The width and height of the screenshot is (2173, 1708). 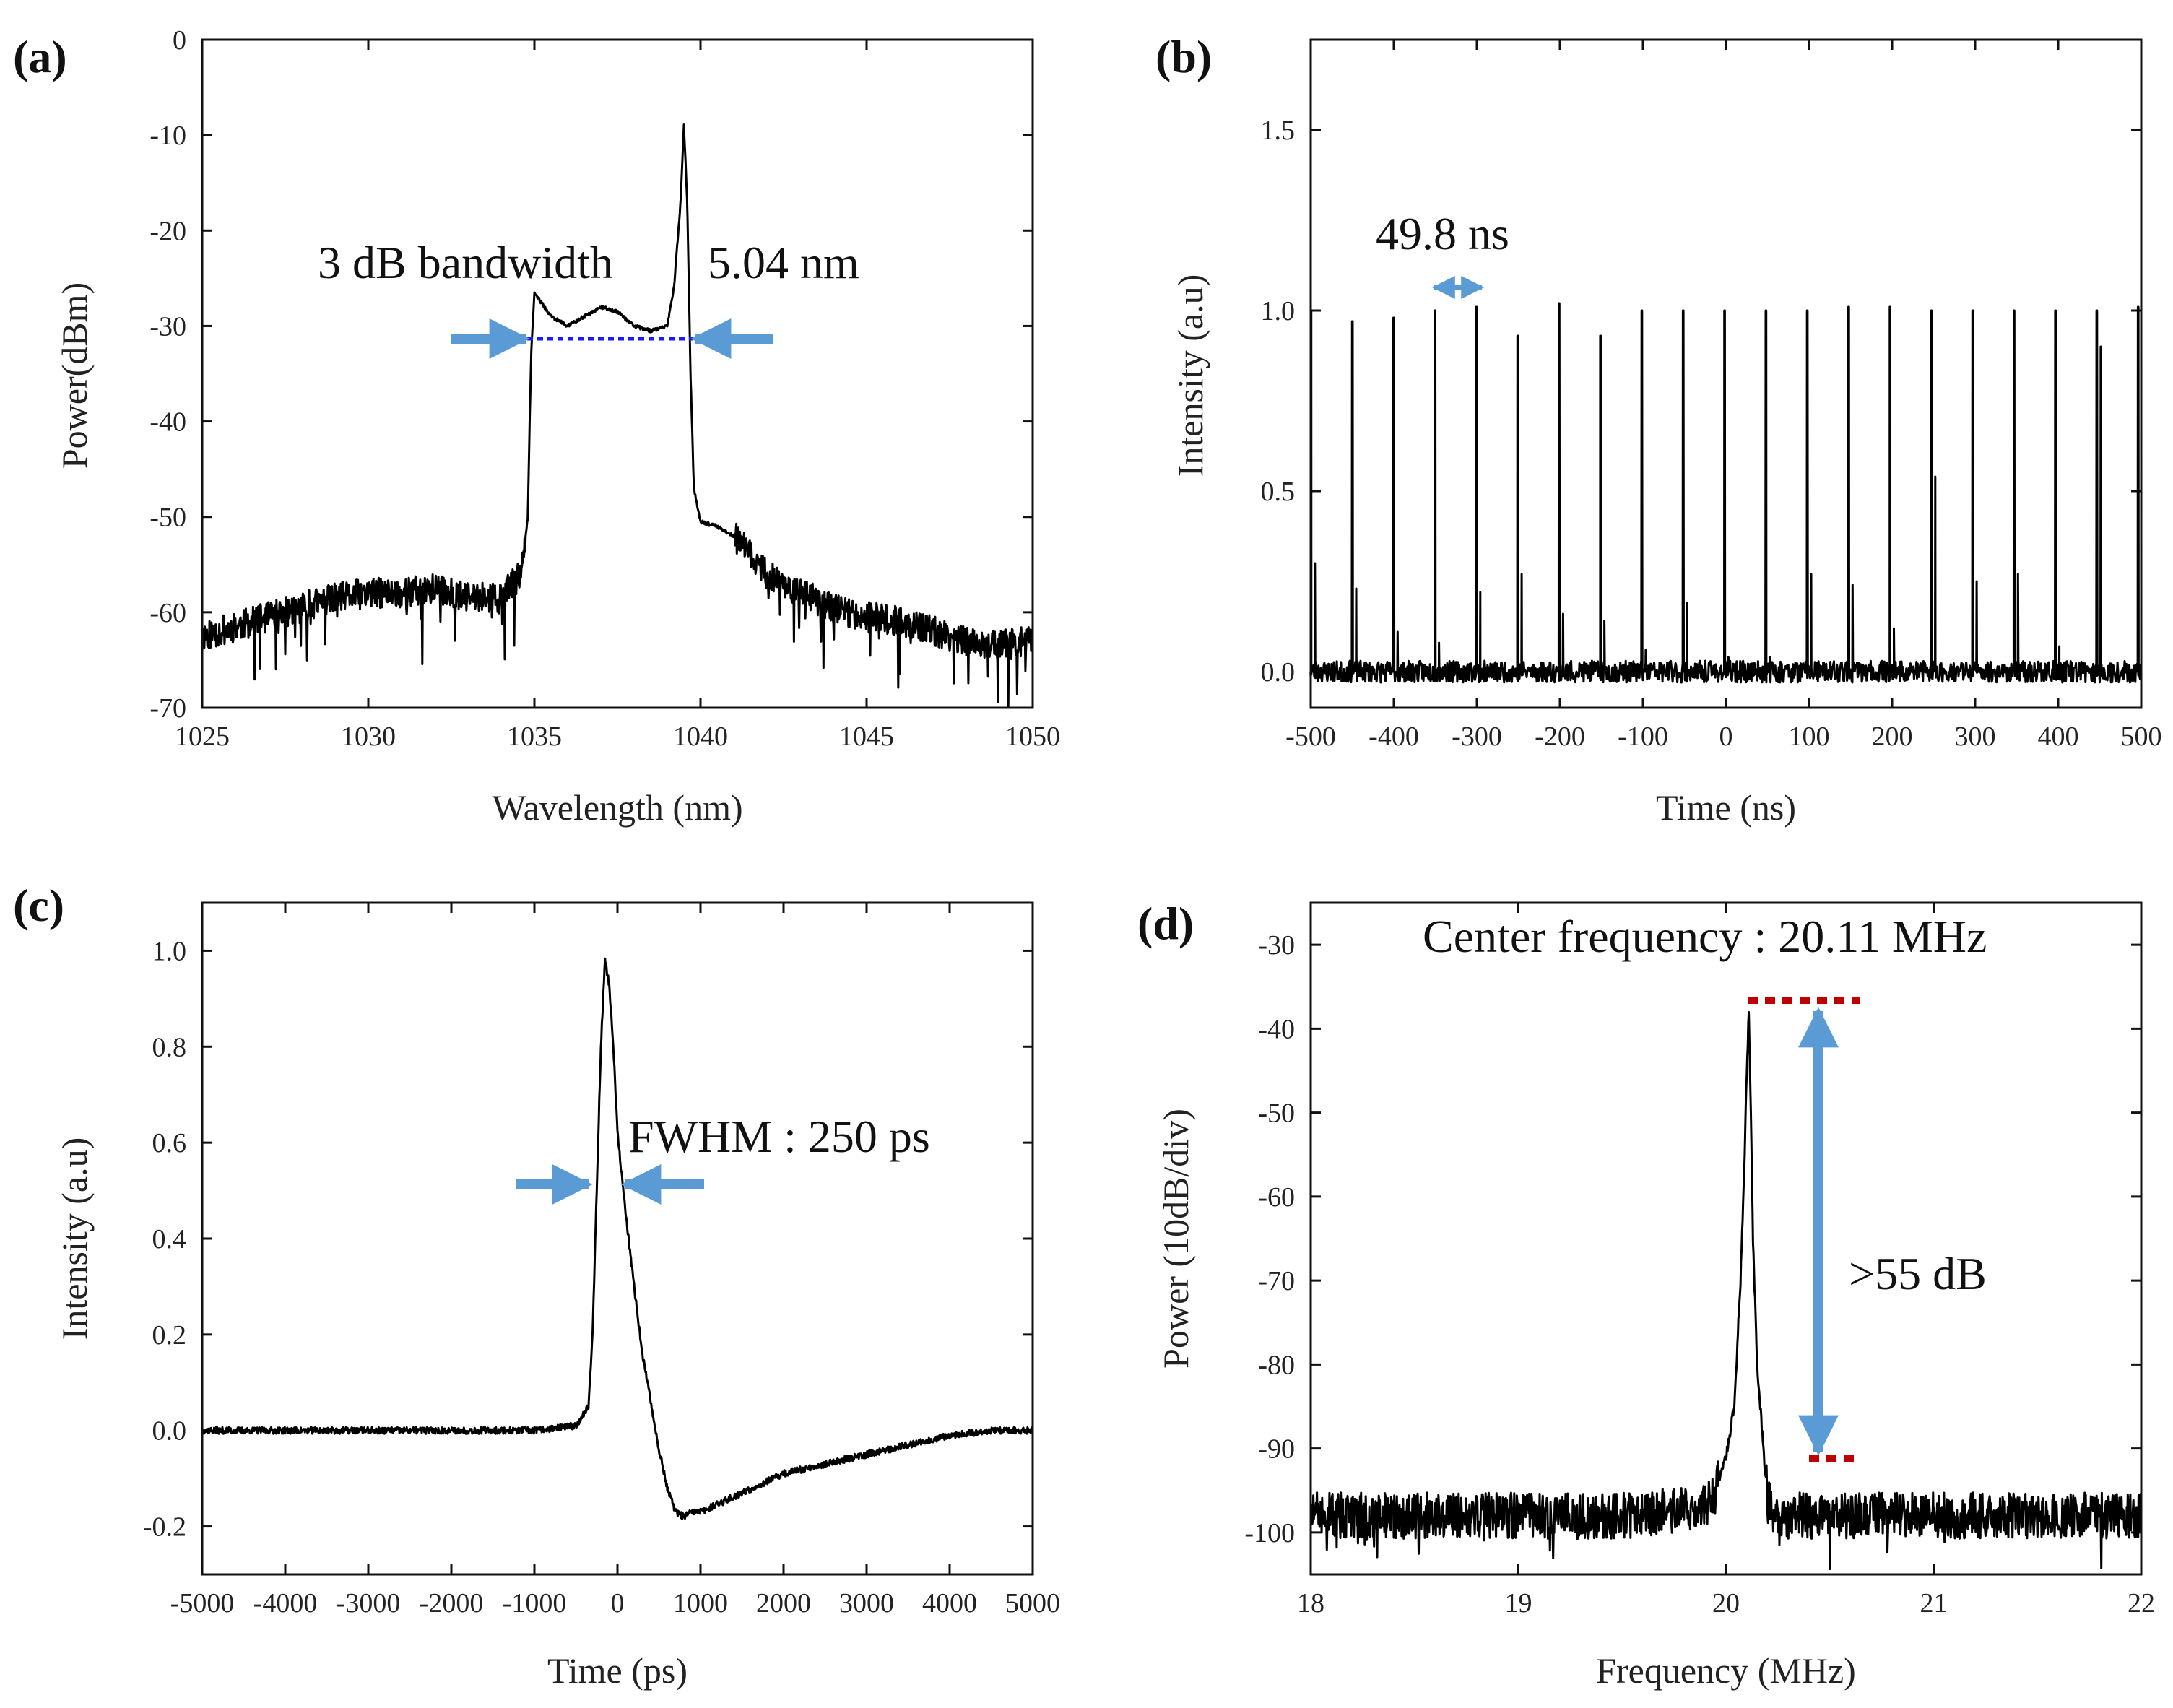 I want to click on panel-c-ytick-label: -0.2, so click(x=164, y=1527).